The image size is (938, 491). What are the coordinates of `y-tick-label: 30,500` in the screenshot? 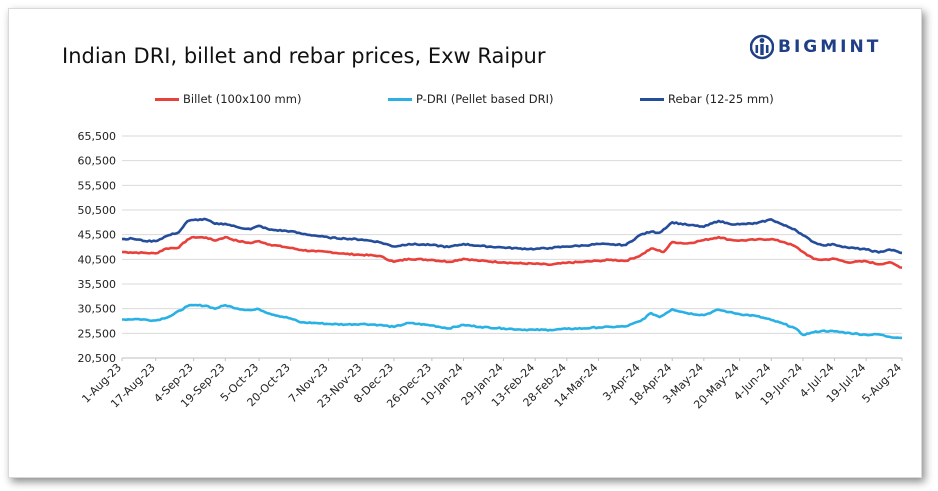 It's located at (97, 309).